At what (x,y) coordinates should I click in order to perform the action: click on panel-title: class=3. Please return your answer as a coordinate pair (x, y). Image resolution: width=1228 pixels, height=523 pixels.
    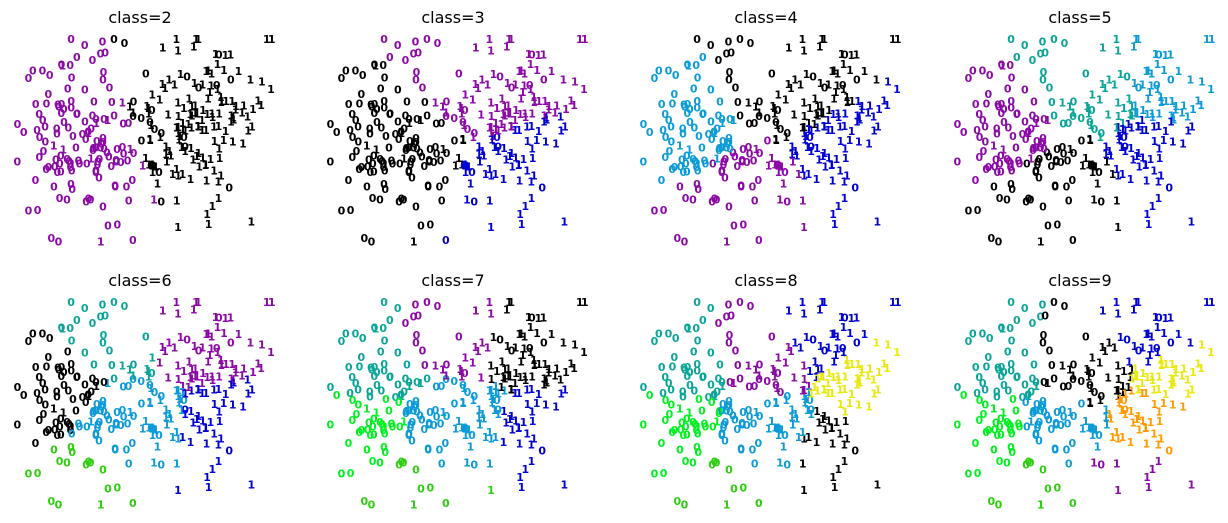
    Looking at the image, I should click on (452, 17).